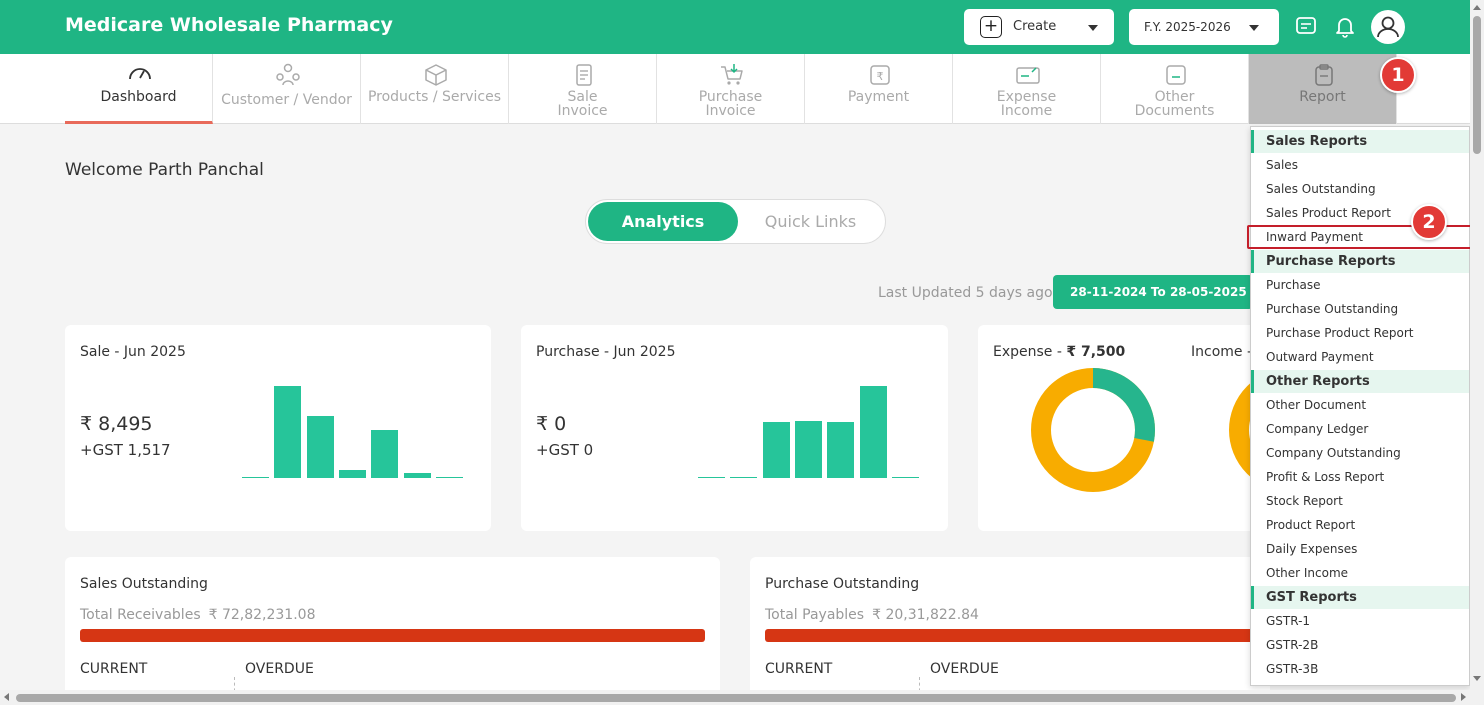 This screenshot has height=705, width=1484. Describe the element at coordinates (1365, 237) in the screenshot. I see `highlight-inward-payment` at that location.